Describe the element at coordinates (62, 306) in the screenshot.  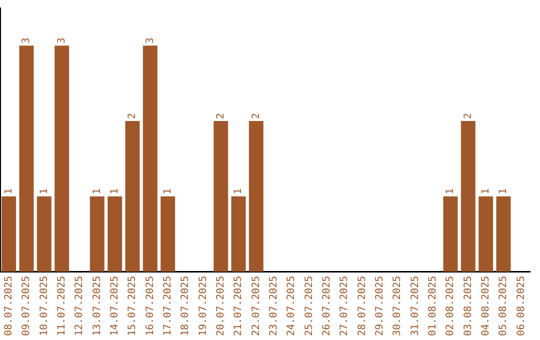
I see `x-tick-label: 11.07.2025` at that location.